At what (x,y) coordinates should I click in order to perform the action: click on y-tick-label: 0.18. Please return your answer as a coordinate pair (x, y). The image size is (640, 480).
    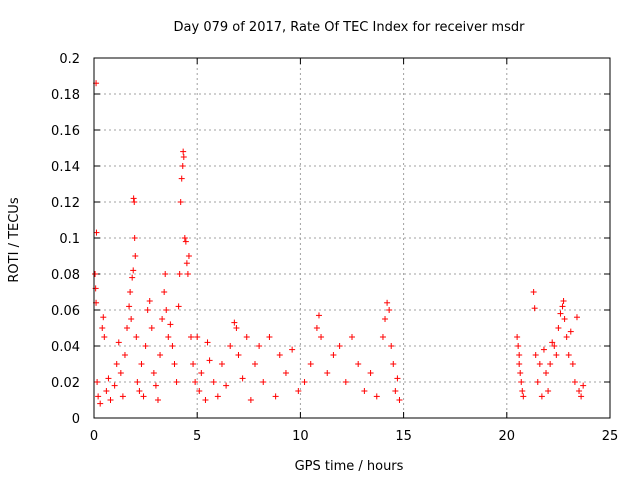
    Looking at the image, I should click on (65, 95).